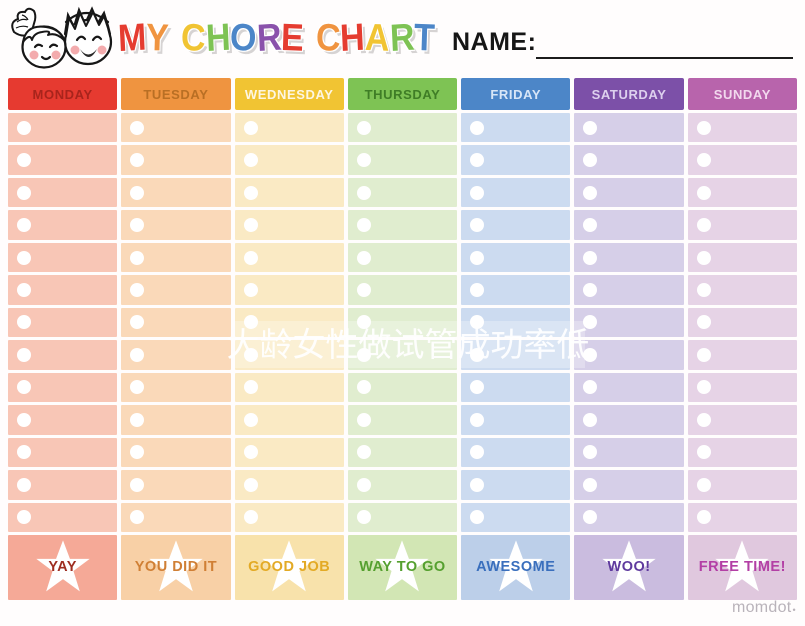  What do you see at coordinates (629, 517) in the screenshot?
I see `chore-cell-saturday-row13` at bounding box center [629, 517].